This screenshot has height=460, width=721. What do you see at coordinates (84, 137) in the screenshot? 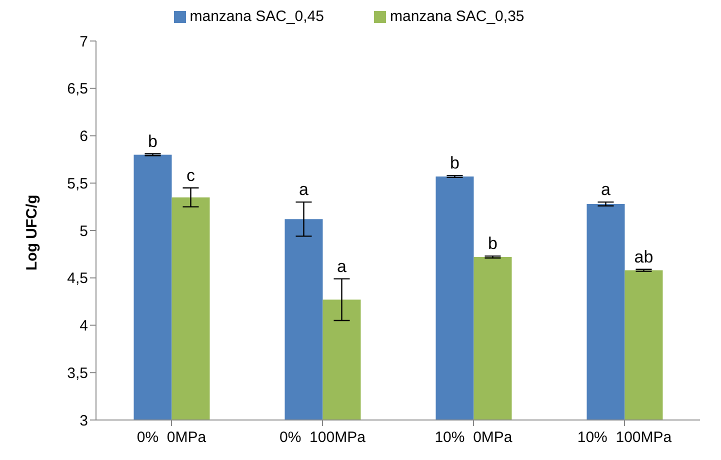
I see `y-tick-label: 6` at bounding box center [84, 137].